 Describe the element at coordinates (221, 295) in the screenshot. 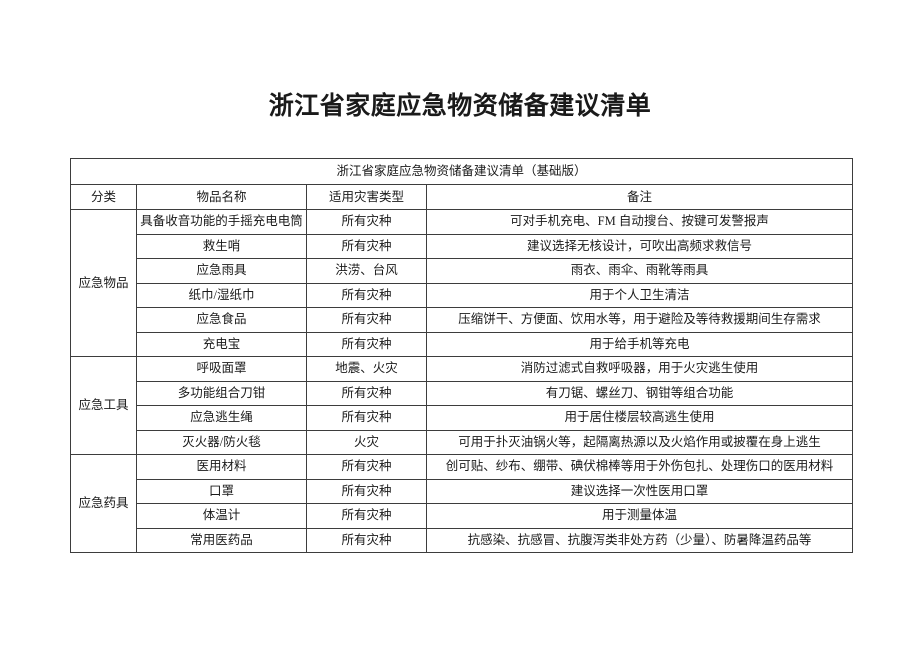

I see `item-name-cell: 纸巾/湿纸巾` at that location.